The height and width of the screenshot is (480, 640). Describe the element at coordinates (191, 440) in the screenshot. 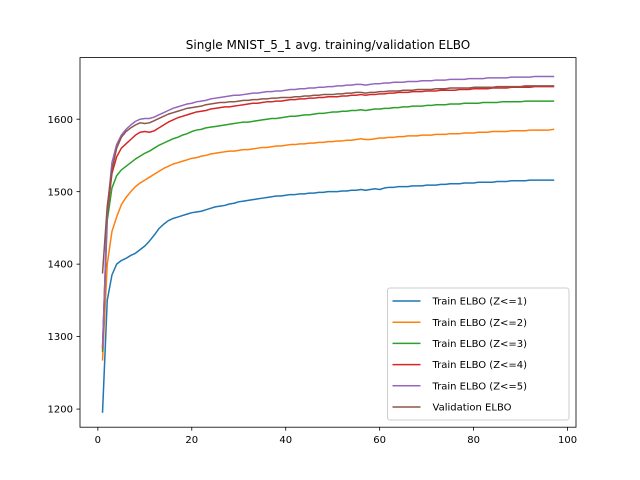

I see `x-tick-label: 20` at that location.